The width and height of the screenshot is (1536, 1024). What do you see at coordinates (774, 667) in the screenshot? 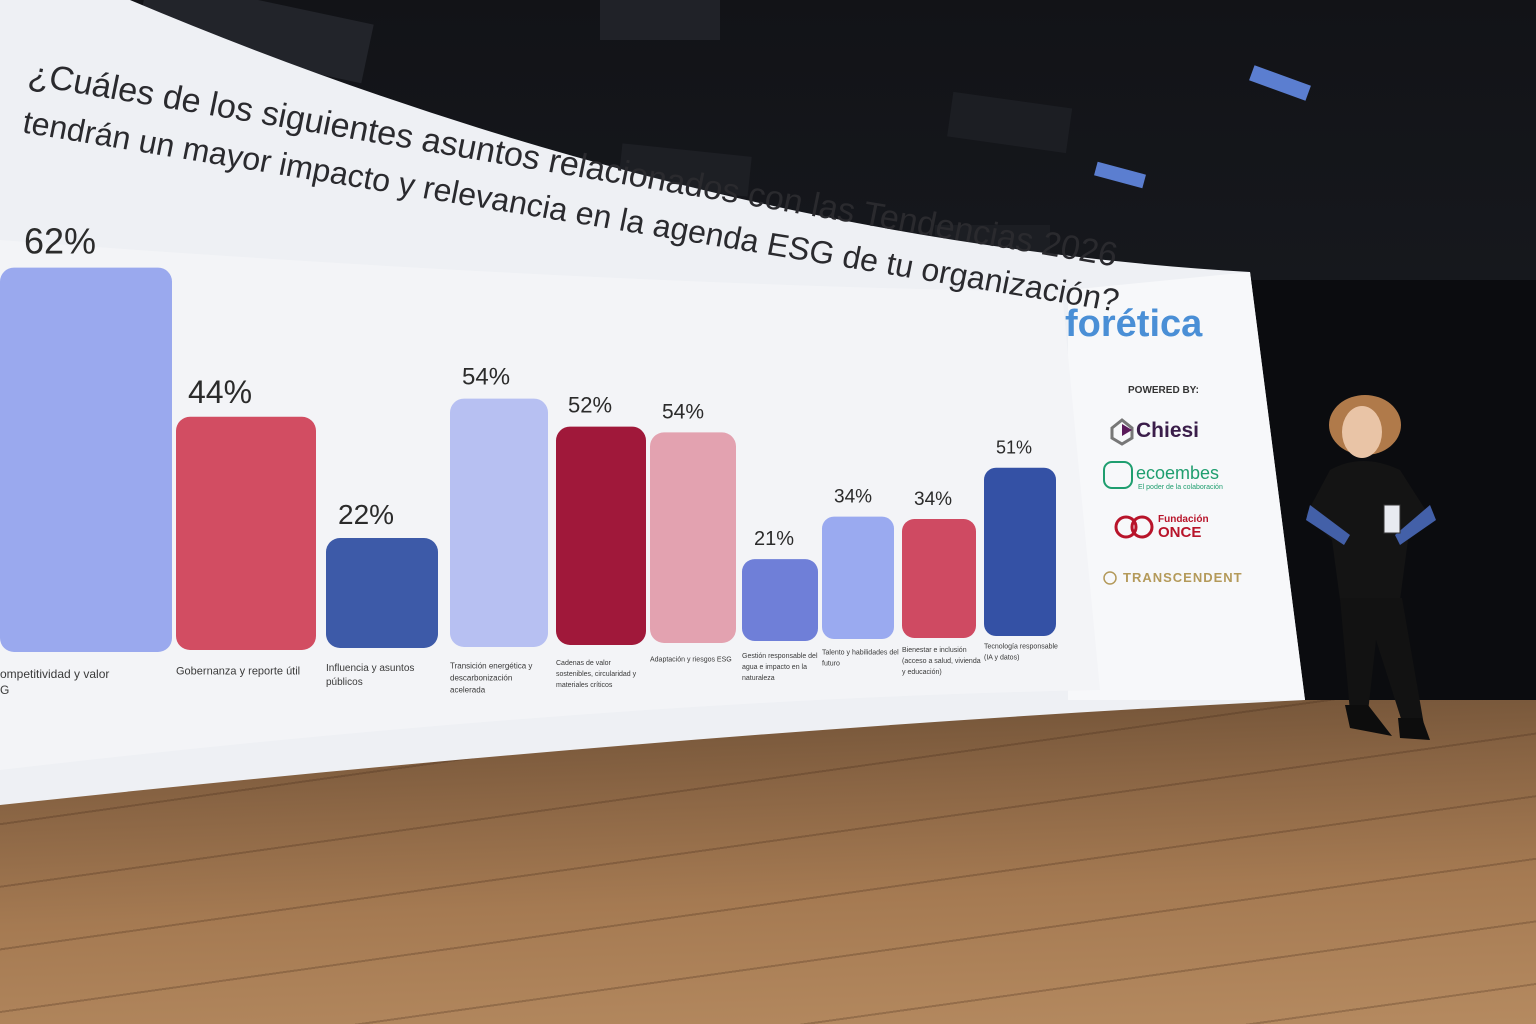
I see `category-label-7-line-2: agua e impacto en la` at bounding box center [774, 667].